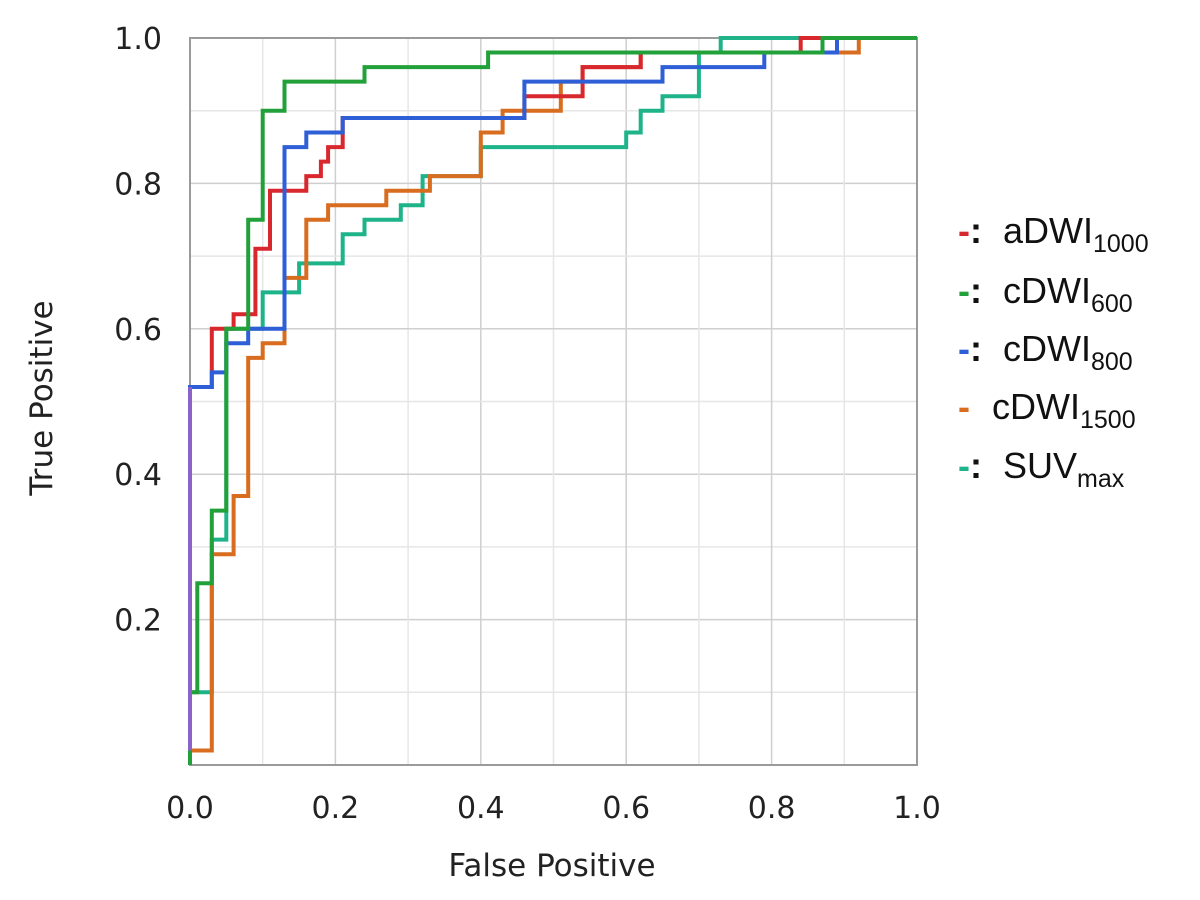 The height and width of the screenshot is (900, 1200). I want to click on legend-marker: -, so click(964, 406).